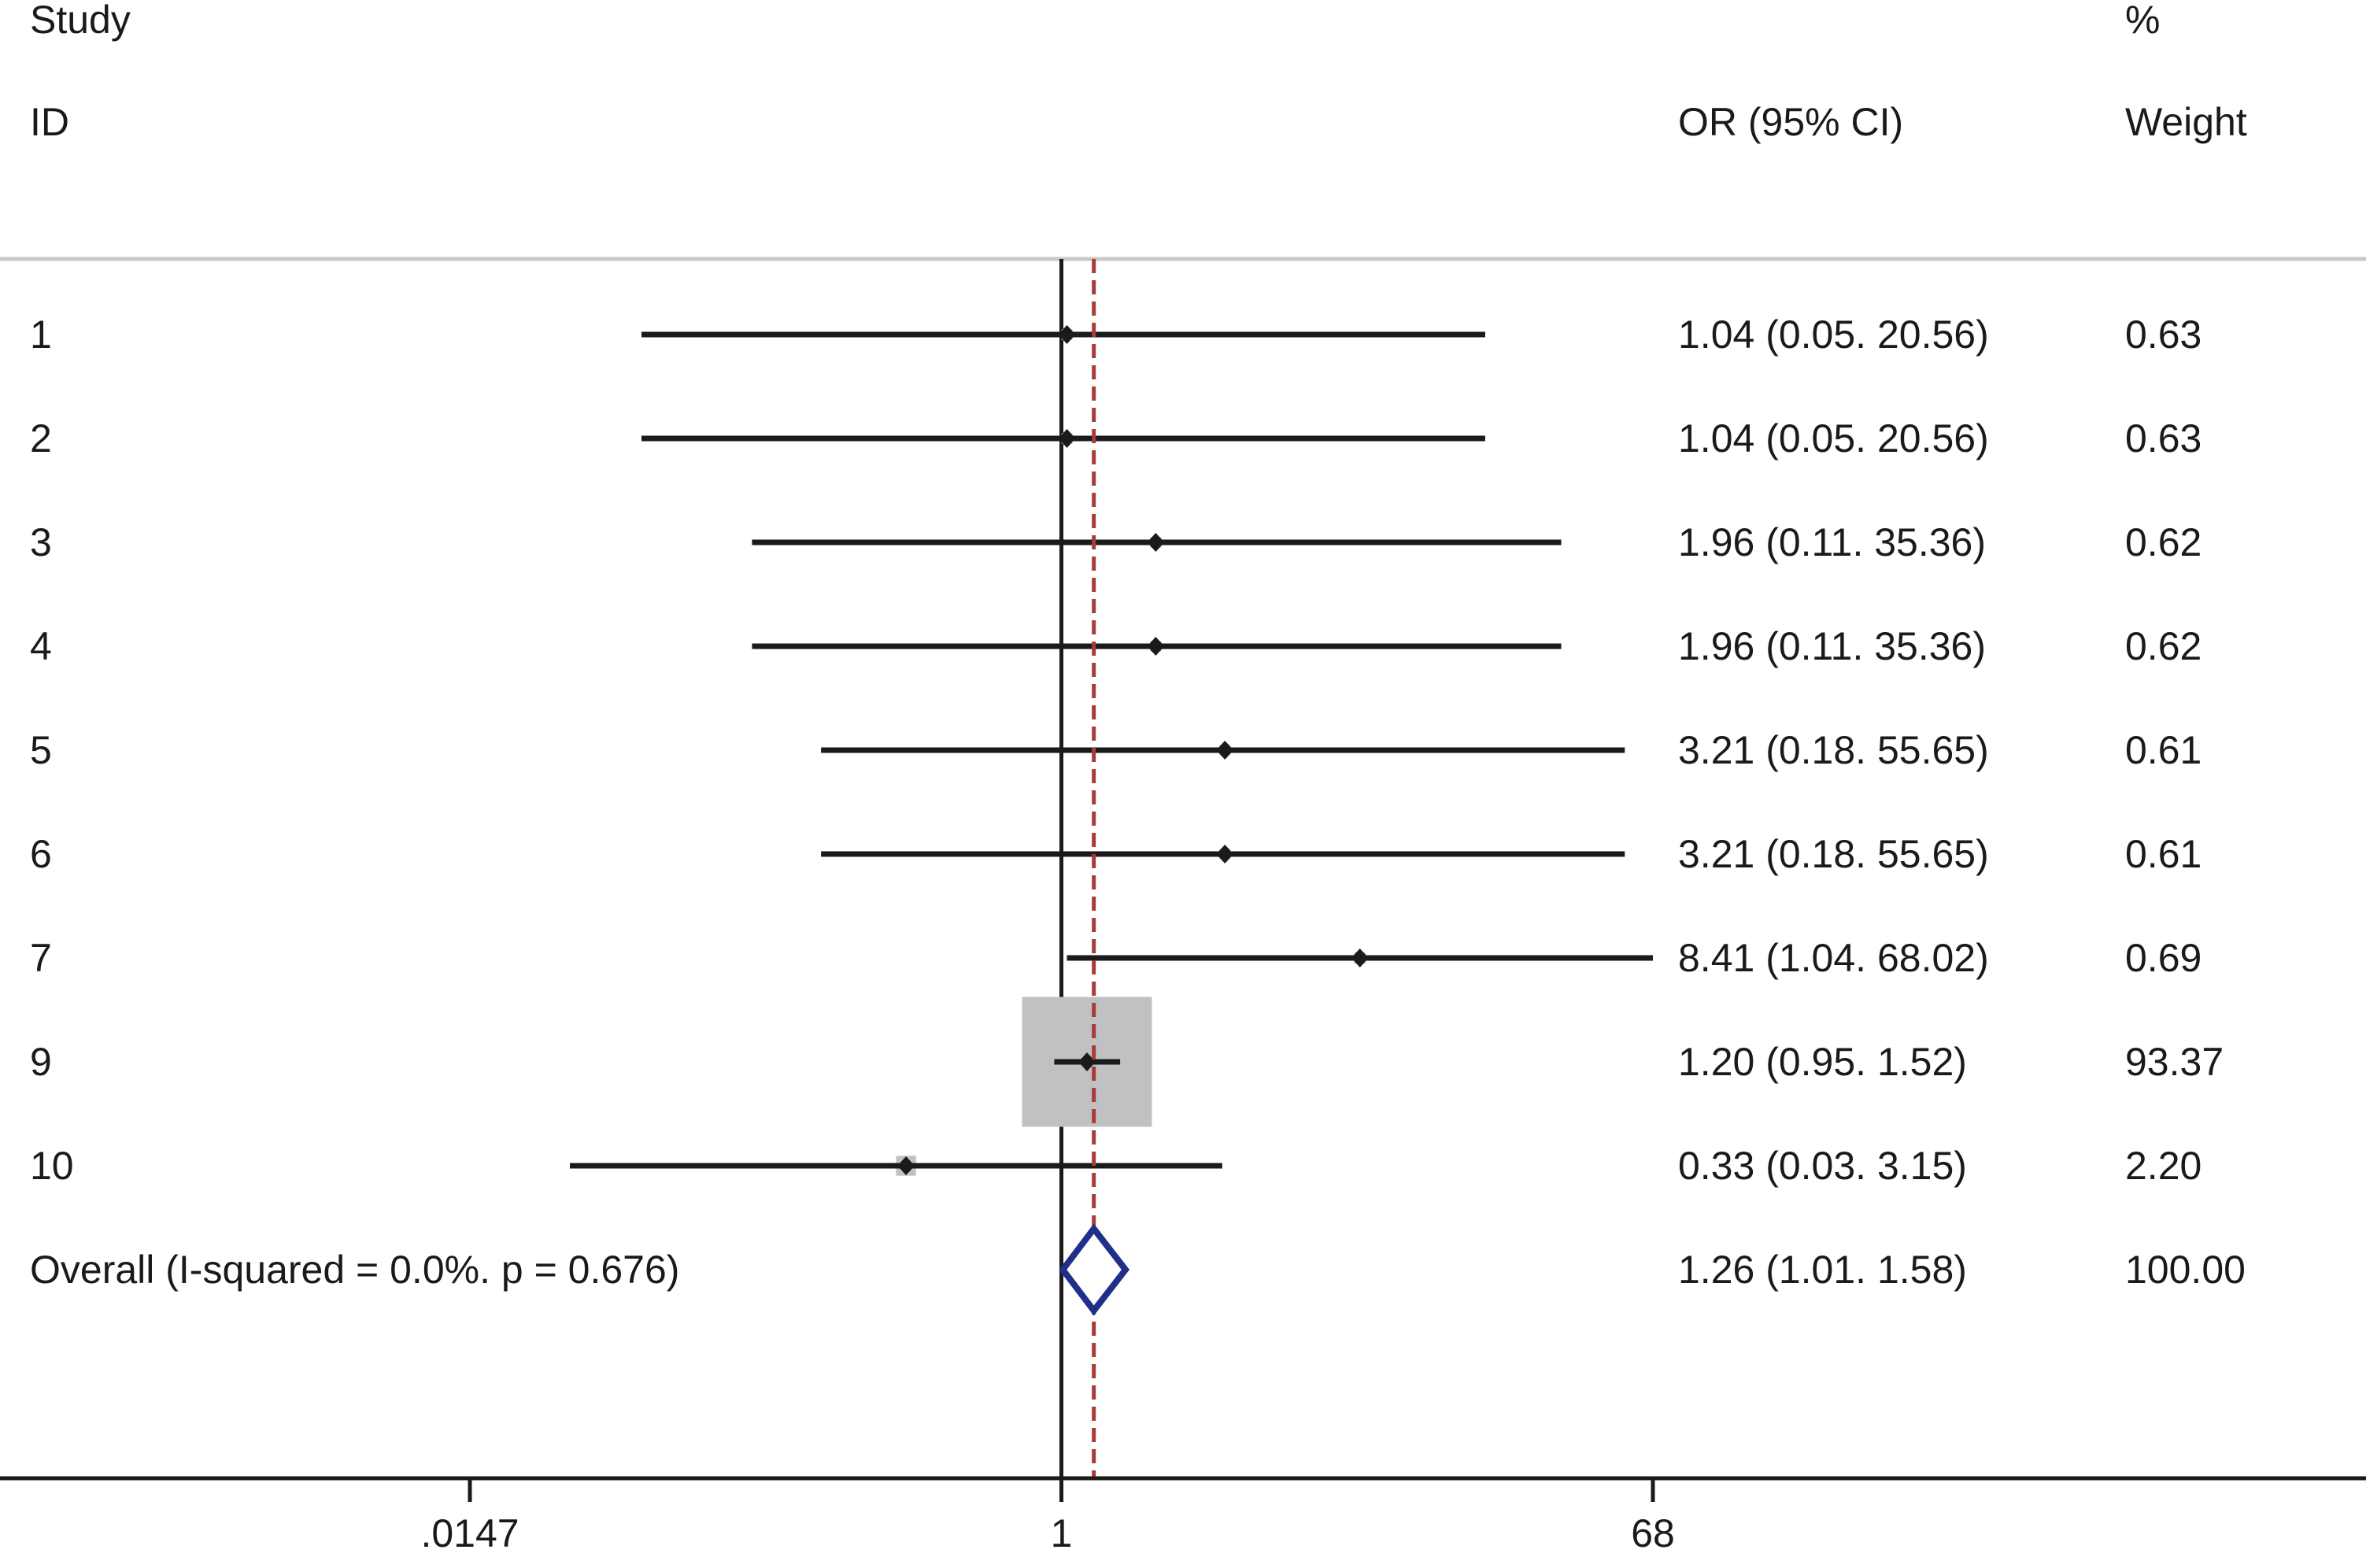 The height and width of the screenshot is (1568, 2366). Describe the element at coordinates (1823, 1166) in the screenshot. I see `or-ci-value: 0.33 (0.03. 3.15)` at that location.